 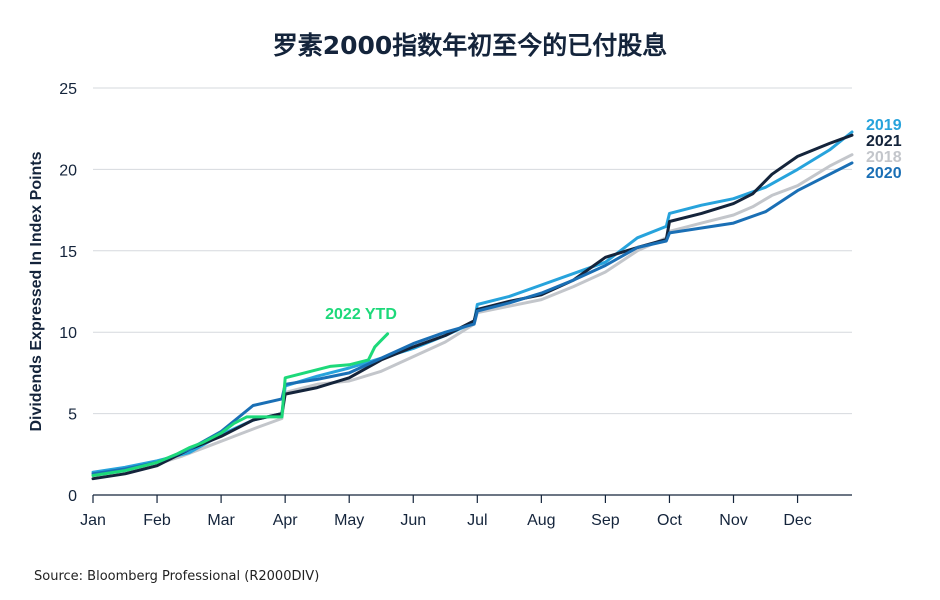 What do you see at coordinates (884, 125) in the screenshot?
I see `series-label-2019: 2019` at bounding box center [884, 125].